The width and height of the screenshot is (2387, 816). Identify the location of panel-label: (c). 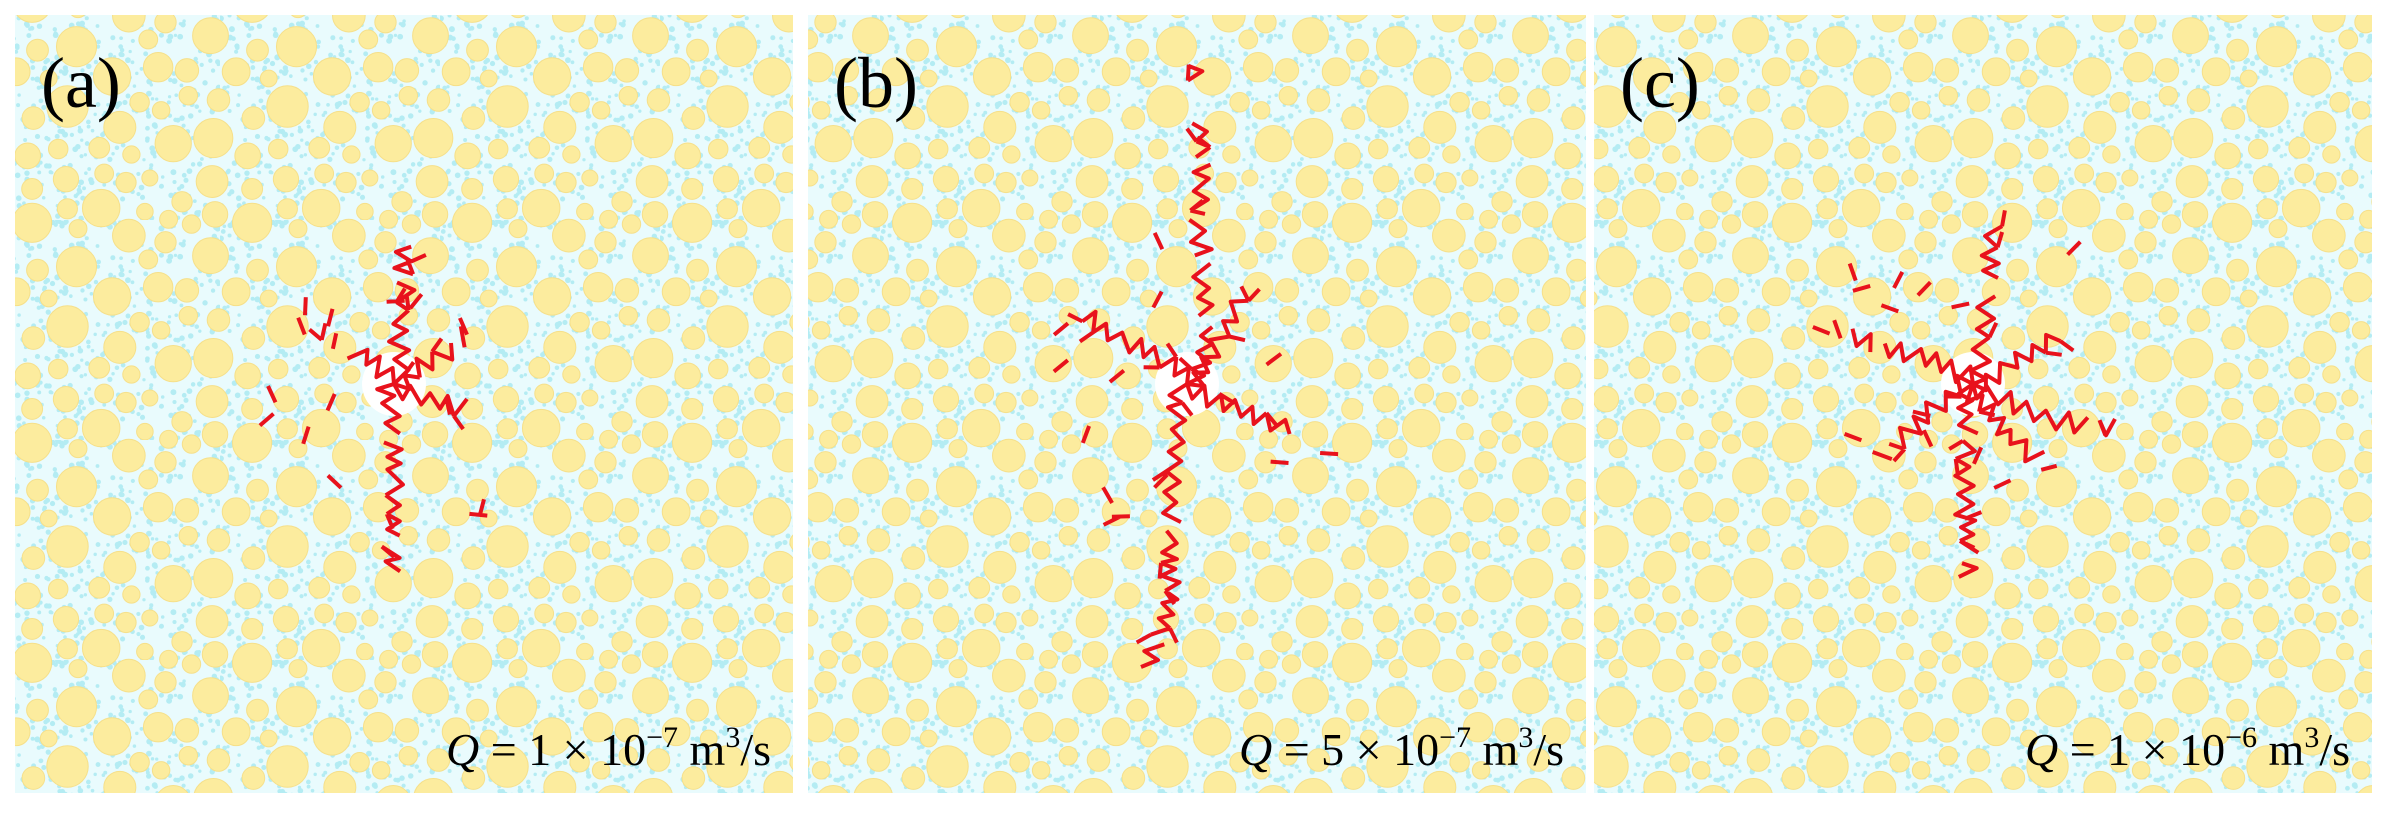
(1660, 83).